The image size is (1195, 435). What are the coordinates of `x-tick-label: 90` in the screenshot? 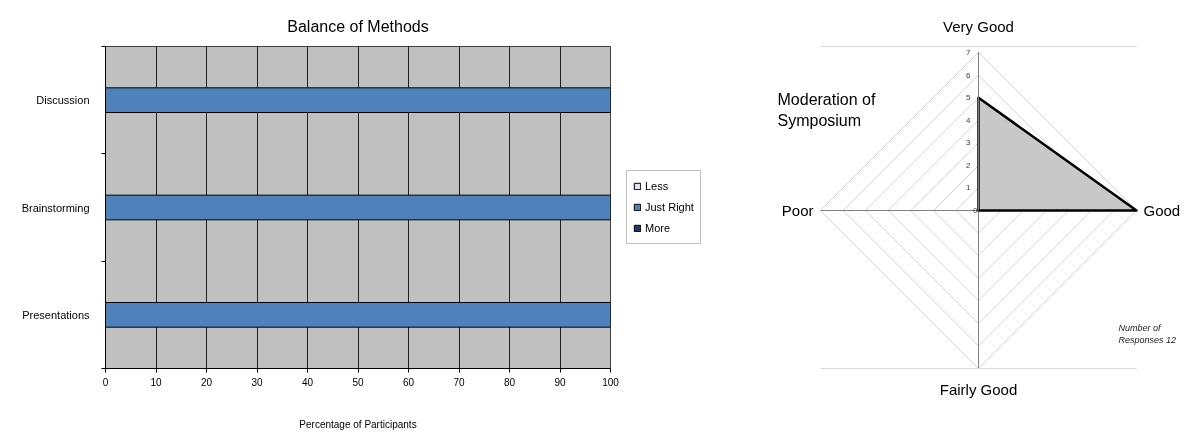 It's located at (560, 382).